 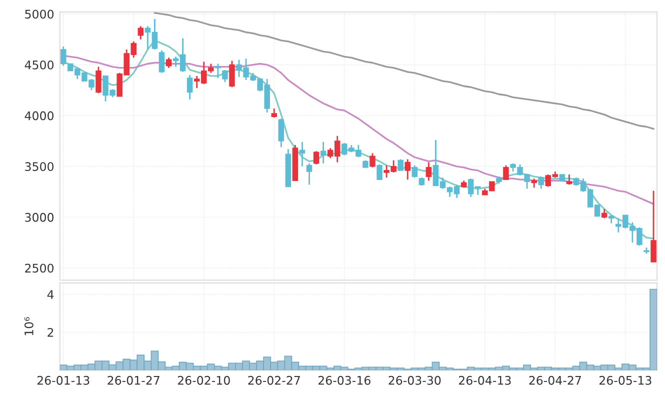 I want to click on y-tick-label: 4, so click(x=50, y=294).